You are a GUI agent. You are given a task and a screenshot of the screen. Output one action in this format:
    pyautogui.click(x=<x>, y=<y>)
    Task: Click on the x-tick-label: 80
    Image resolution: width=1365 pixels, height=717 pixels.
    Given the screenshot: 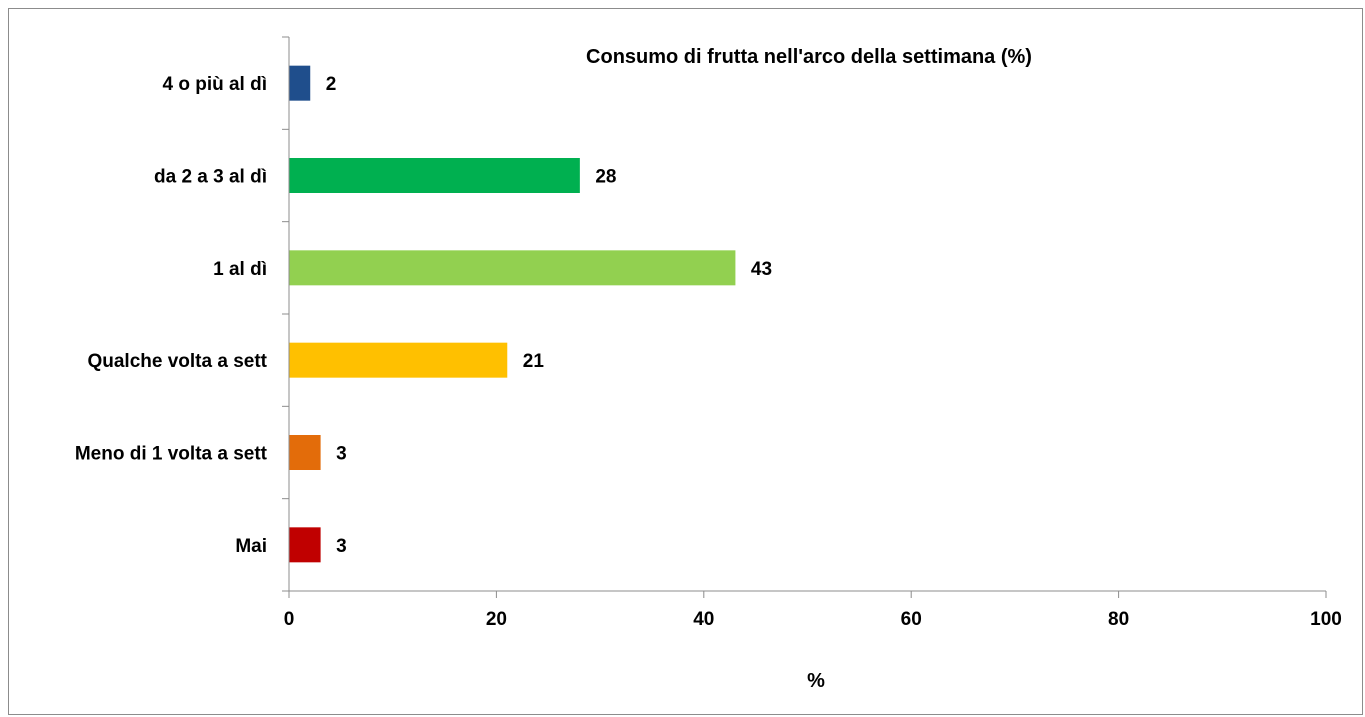 What is the action you would take?
    pyautogui.click(x=1118, y=619)
    